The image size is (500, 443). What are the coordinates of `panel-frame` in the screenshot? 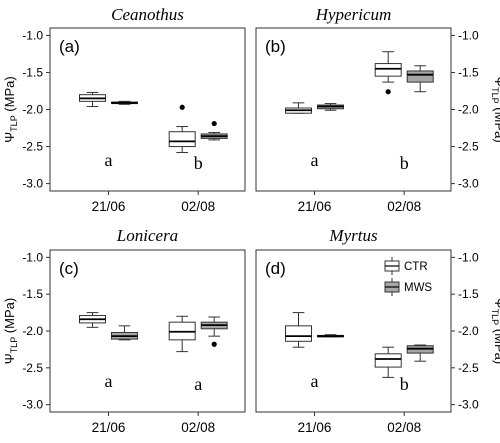 It's located at (147, 331).